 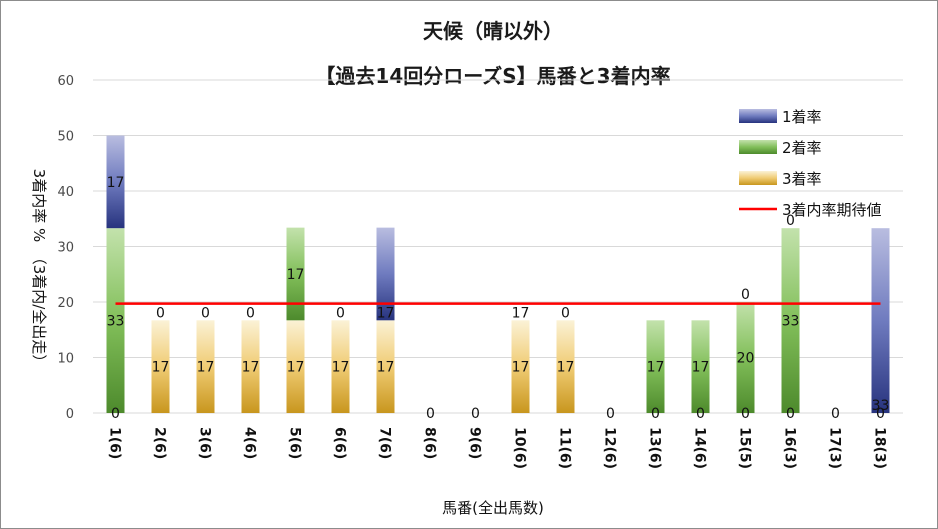 What do you see at coordinates (65, 137) in the screenshot?
I see `y-tick-label: 50` at bounding box center [65, 137].